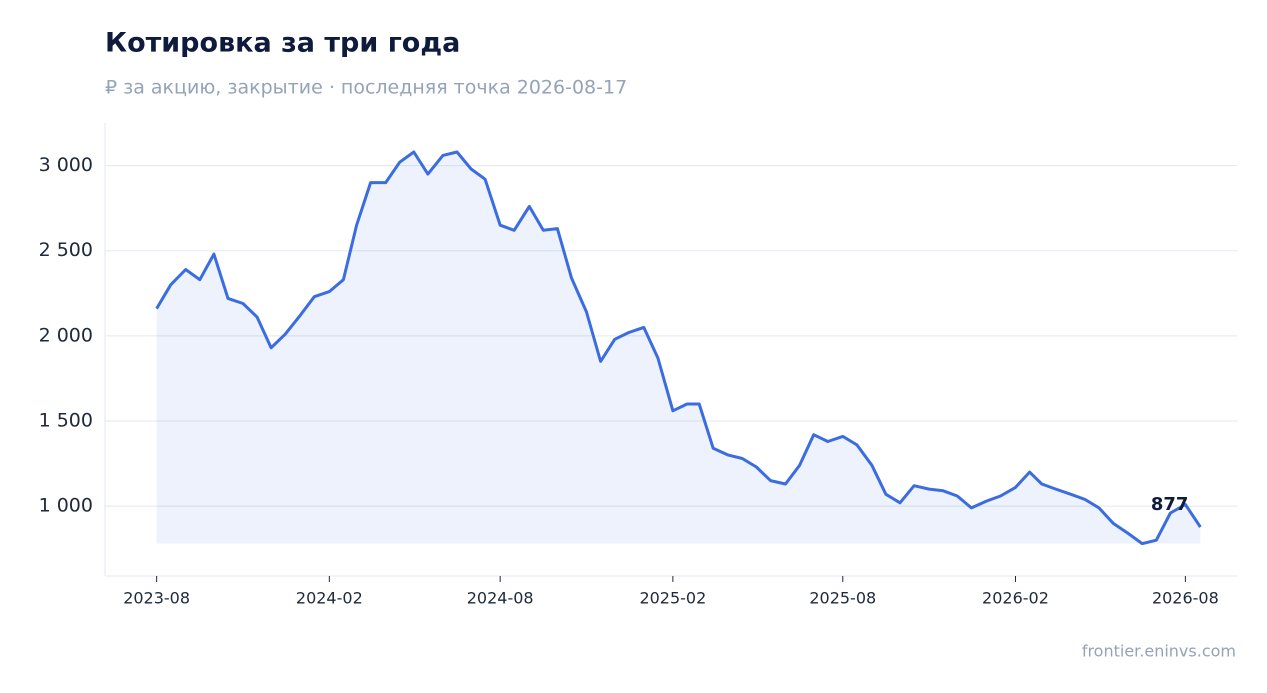  What do you see at coordinates (1159, 651) in the screenshot?
I see `source: frontier.eninvs.com` at bounding box center [1159, 651].